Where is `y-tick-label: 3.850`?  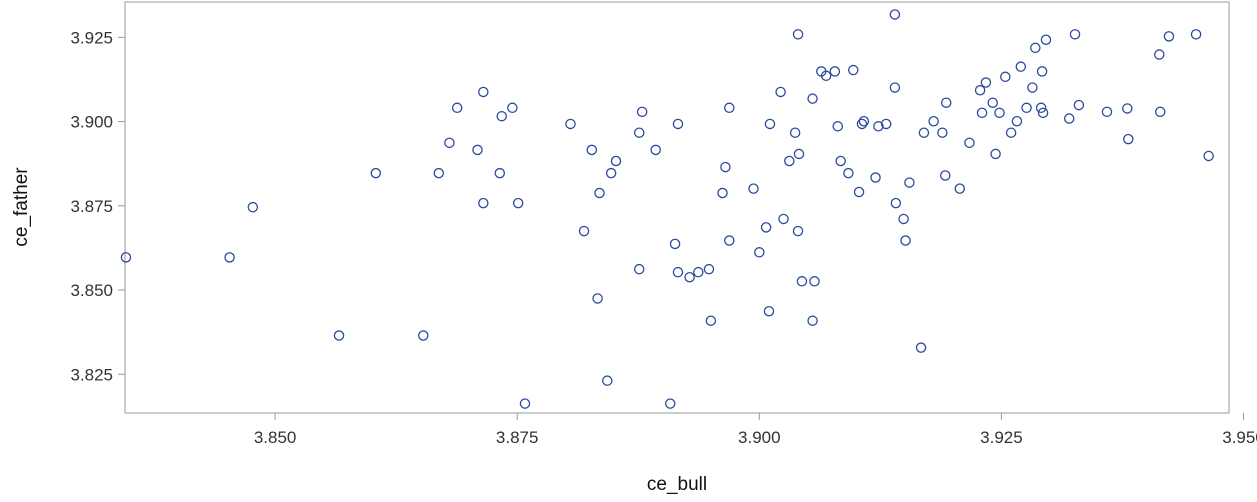 y-tick-label: 3.850 is located at coordinates (91, 290).